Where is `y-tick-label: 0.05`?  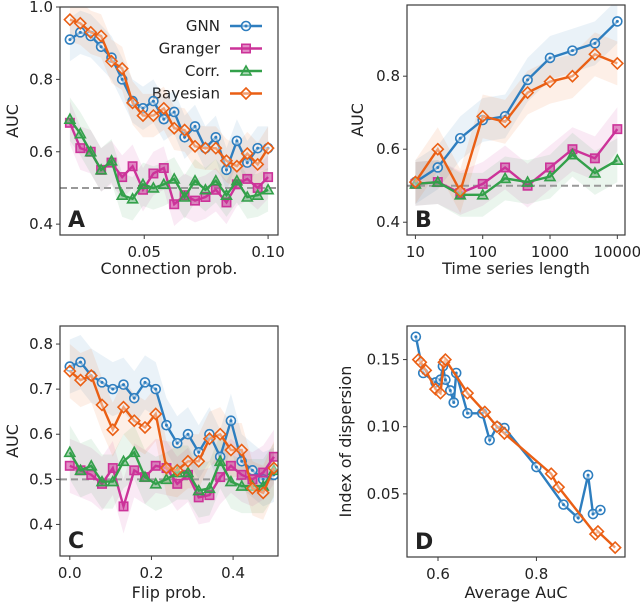
y-tick-label: 0.05 is located at coordinates (383, 494).